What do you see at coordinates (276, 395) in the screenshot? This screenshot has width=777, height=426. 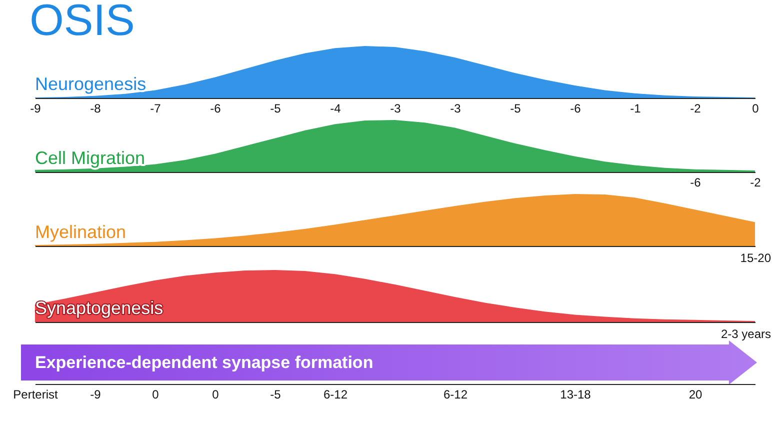 I see `category-label: -5` at bounding box center [276, 395].